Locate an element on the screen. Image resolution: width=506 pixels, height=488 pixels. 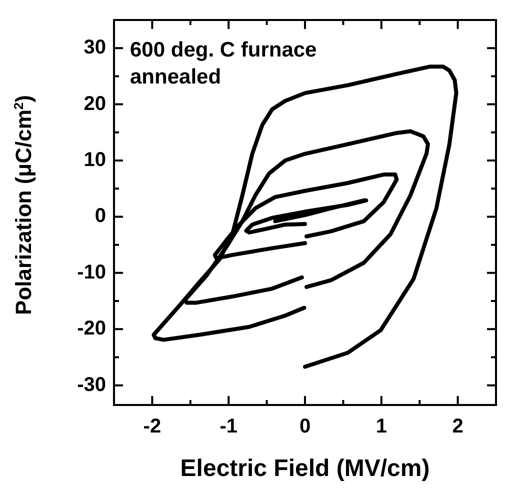
y-tick-label: 0 is located at coordinates (100, 216).